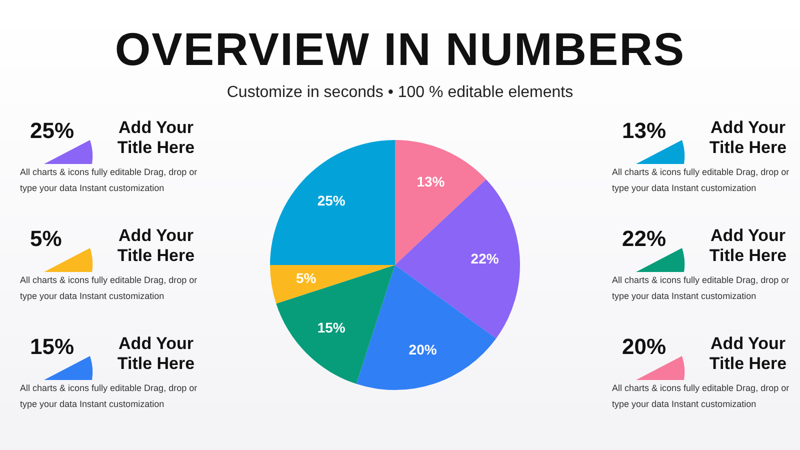 The image size is (800, 450). What do you see at coordinates (46, 239) in the screenshot?
I see `text: 5%` at bounding box center [46, 239].